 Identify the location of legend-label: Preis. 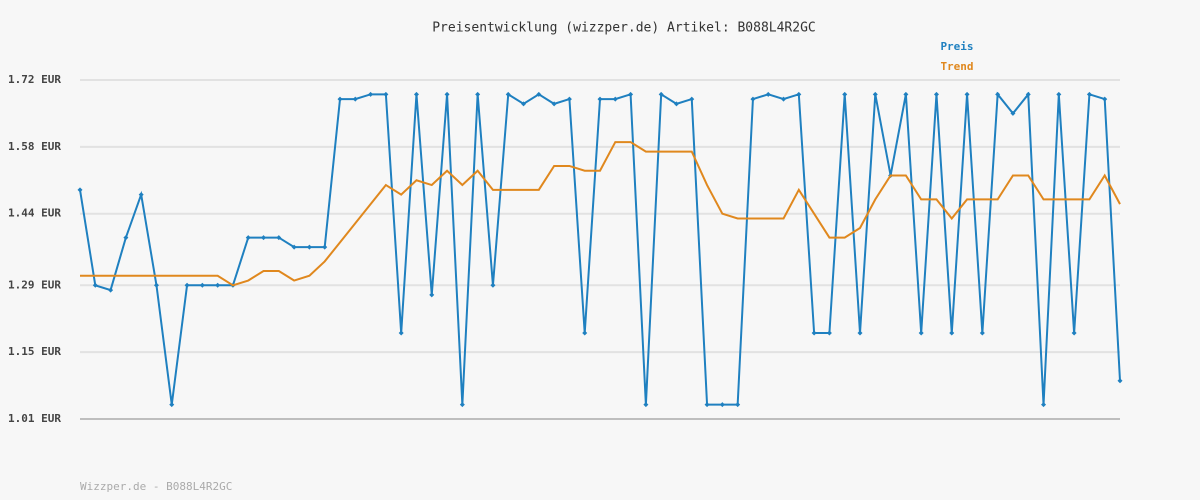
(956, 46).